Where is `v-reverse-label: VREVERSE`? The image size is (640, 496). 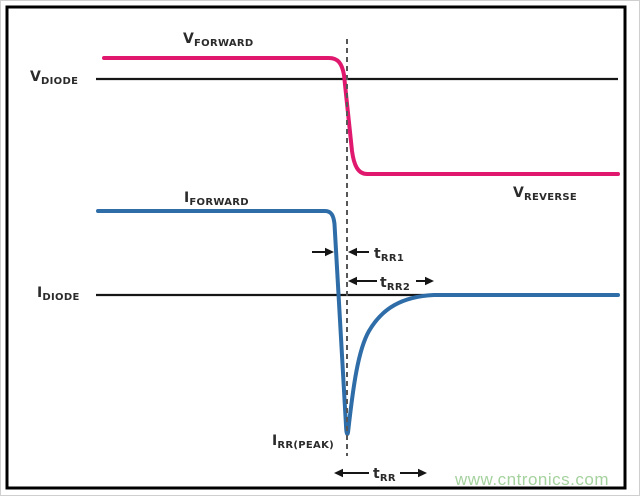
v-reverse-label: VREVERSE is located at coordinates (545, 193).